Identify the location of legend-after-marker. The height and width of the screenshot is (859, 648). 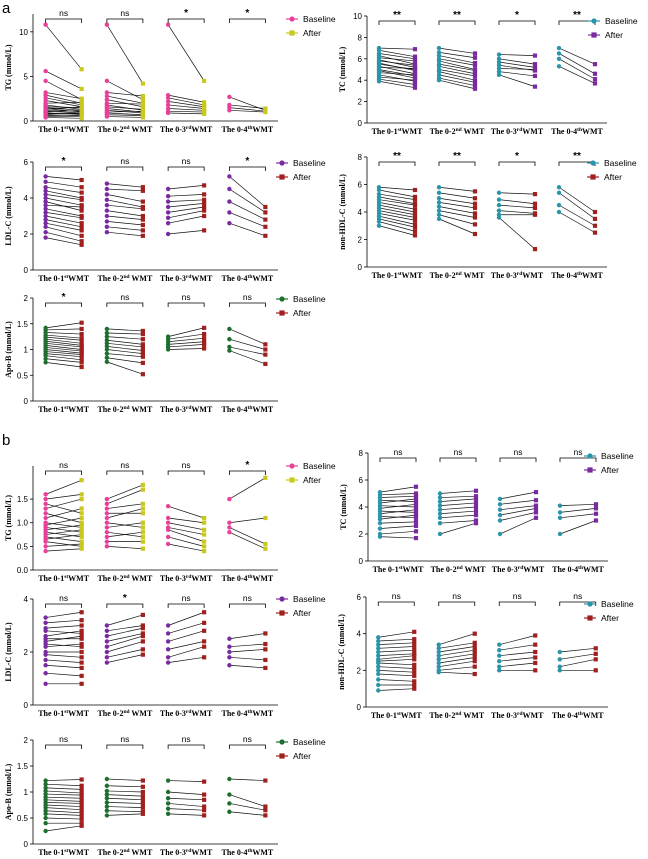
(590, 618).